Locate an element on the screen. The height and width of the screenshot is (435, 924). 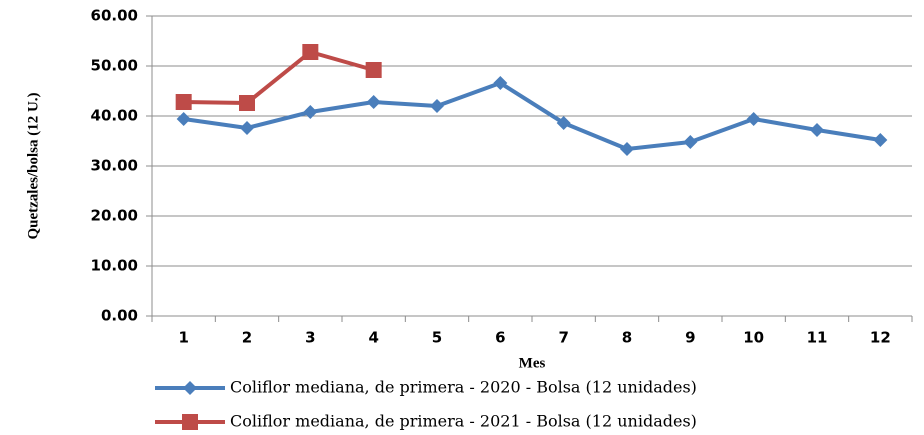
y-tick-label: 60.00 is located at coordinates (114, 16).